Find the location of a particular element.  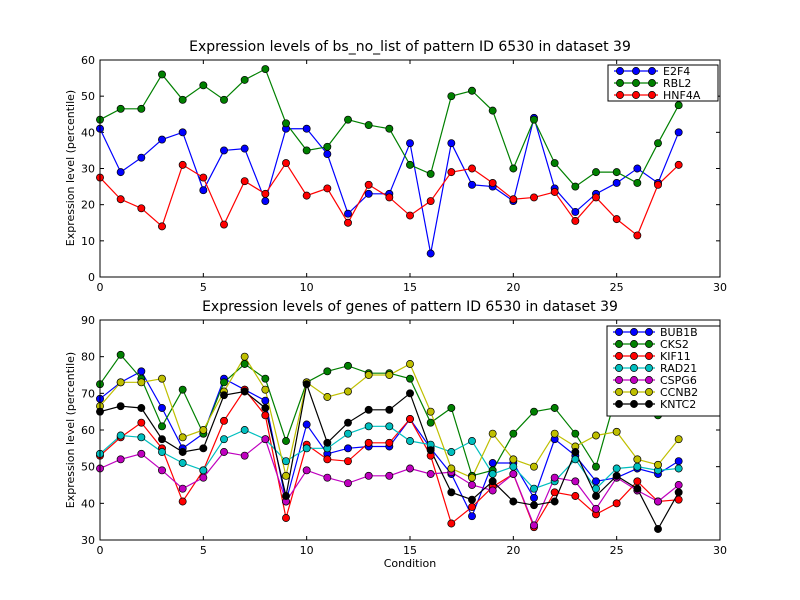

legend-label-hnf4a: HNF4A is located at coordinates (682, 95).